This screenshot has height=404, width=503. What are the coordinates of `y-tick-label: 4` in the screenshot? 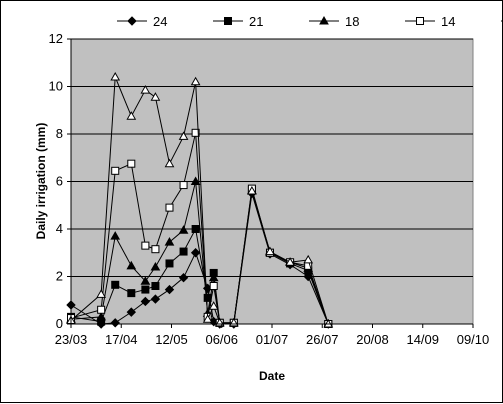 It's located at (59, 228).